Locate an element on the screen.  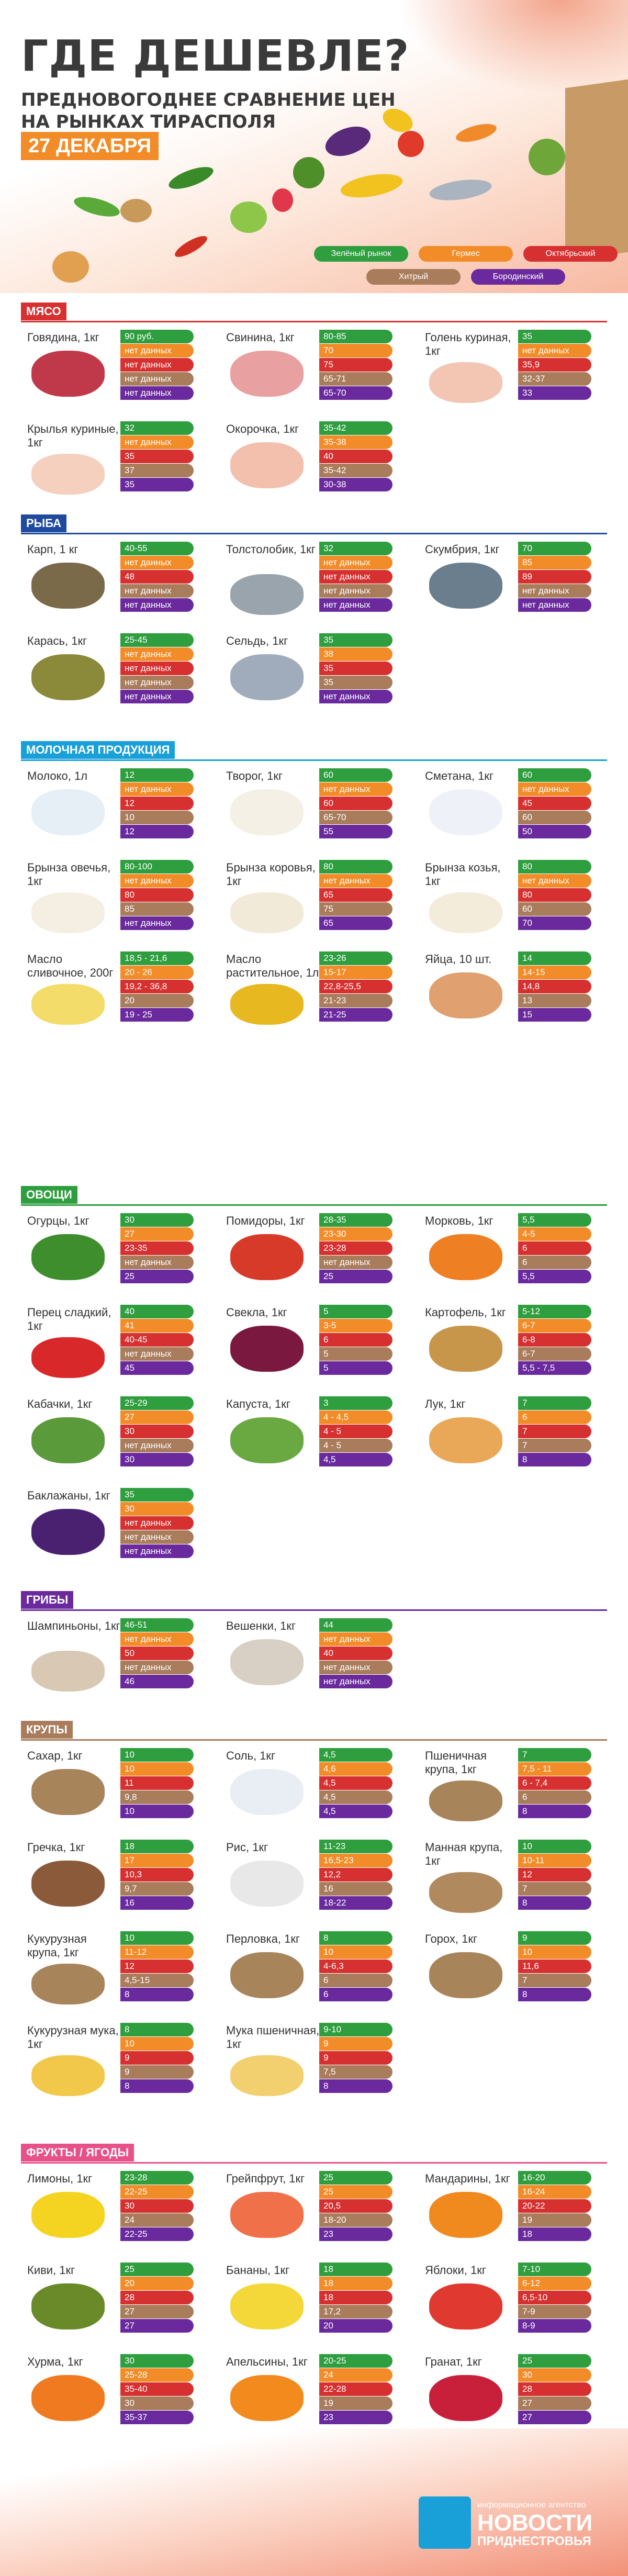
product-name: Крылья куриные, 1кг is located at coordinates (73, 435).